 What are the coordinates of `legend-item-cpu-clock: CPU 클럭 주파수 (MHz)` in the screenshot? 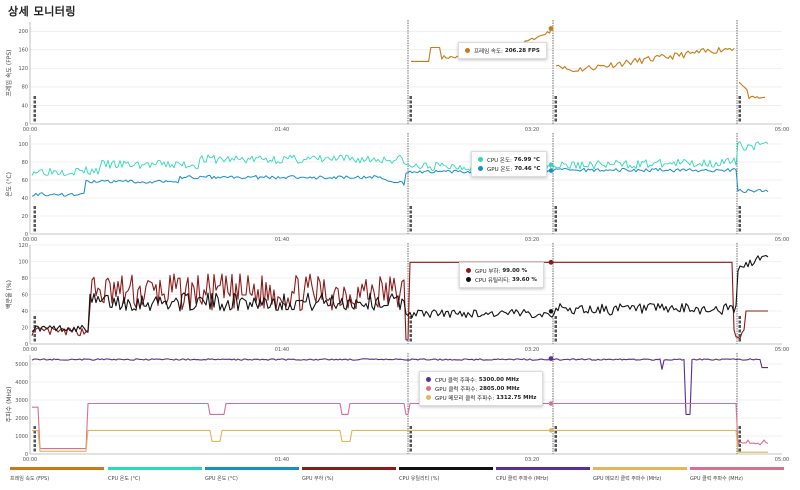 It's located at (543, 474).